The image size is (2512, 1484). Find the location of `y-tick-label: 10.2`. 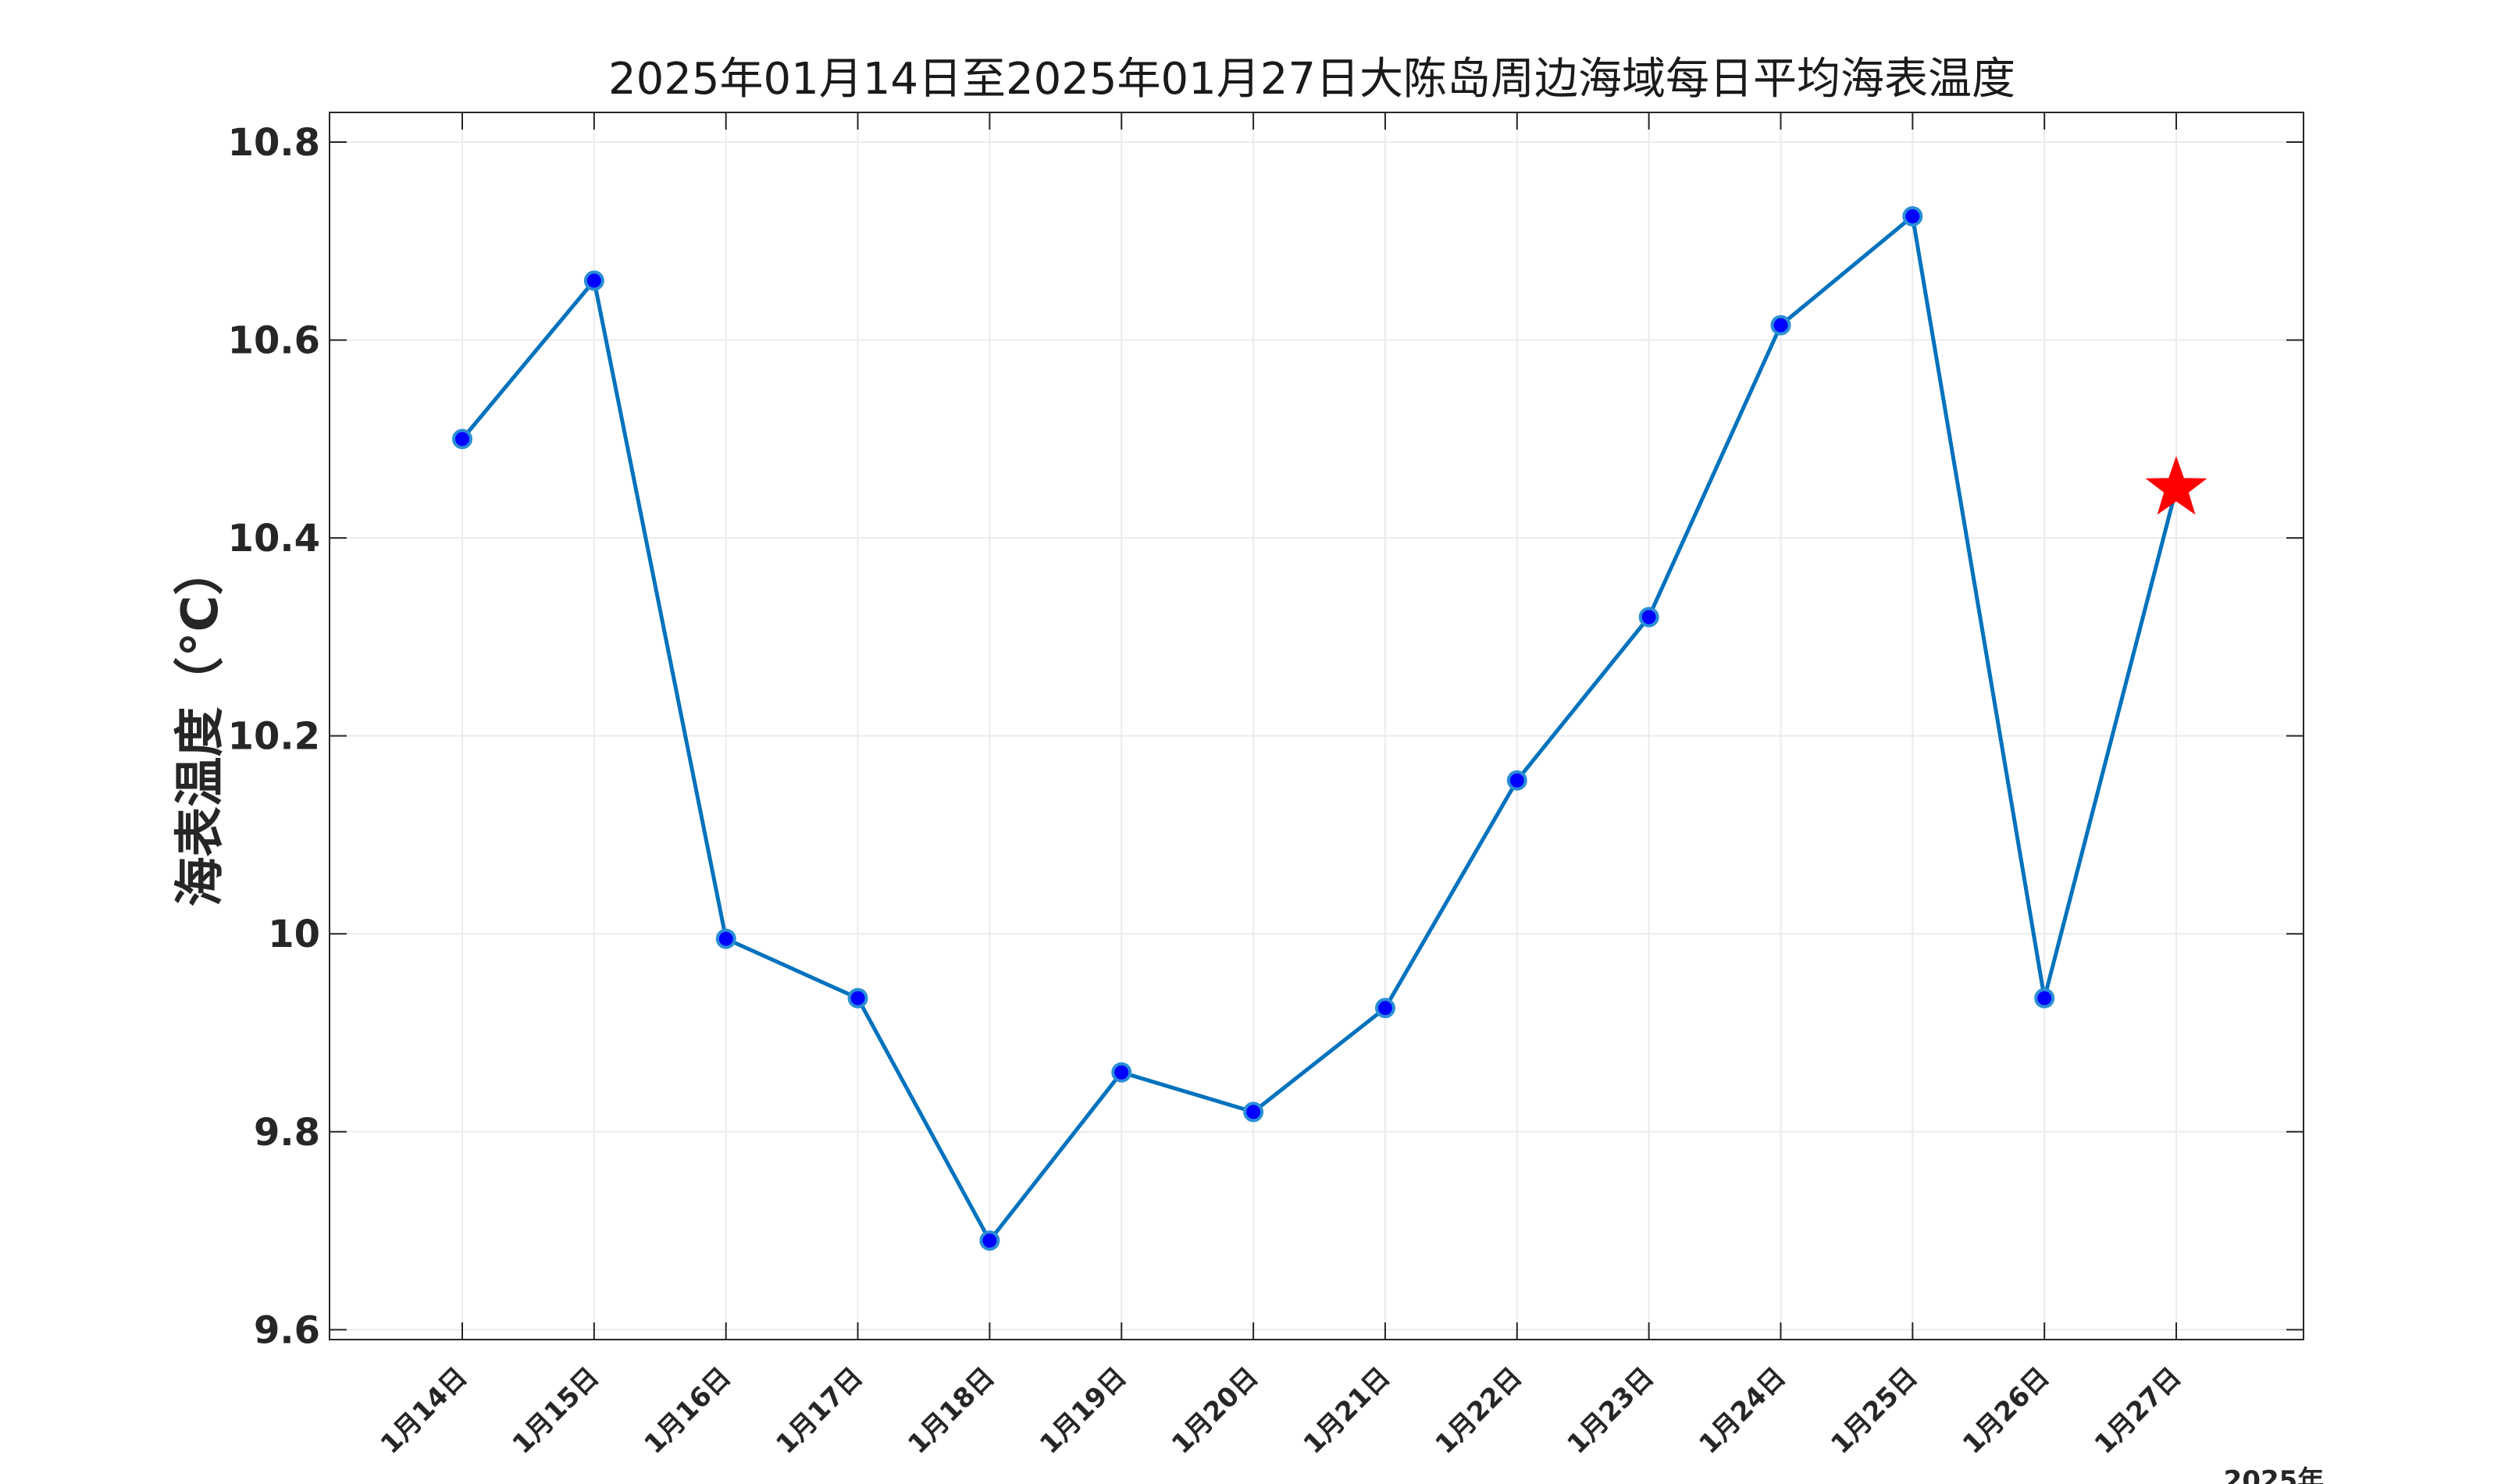

y-tick-label: 10.2 is located at coordinates (274, 737).